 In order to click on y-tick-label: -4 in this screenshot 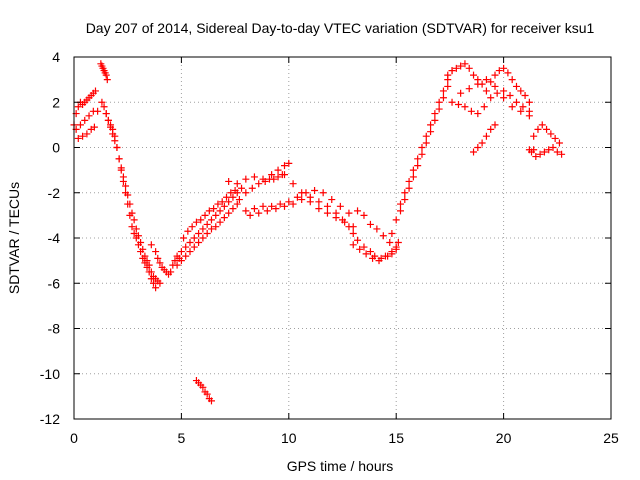, I will do `click(54, 238)`.